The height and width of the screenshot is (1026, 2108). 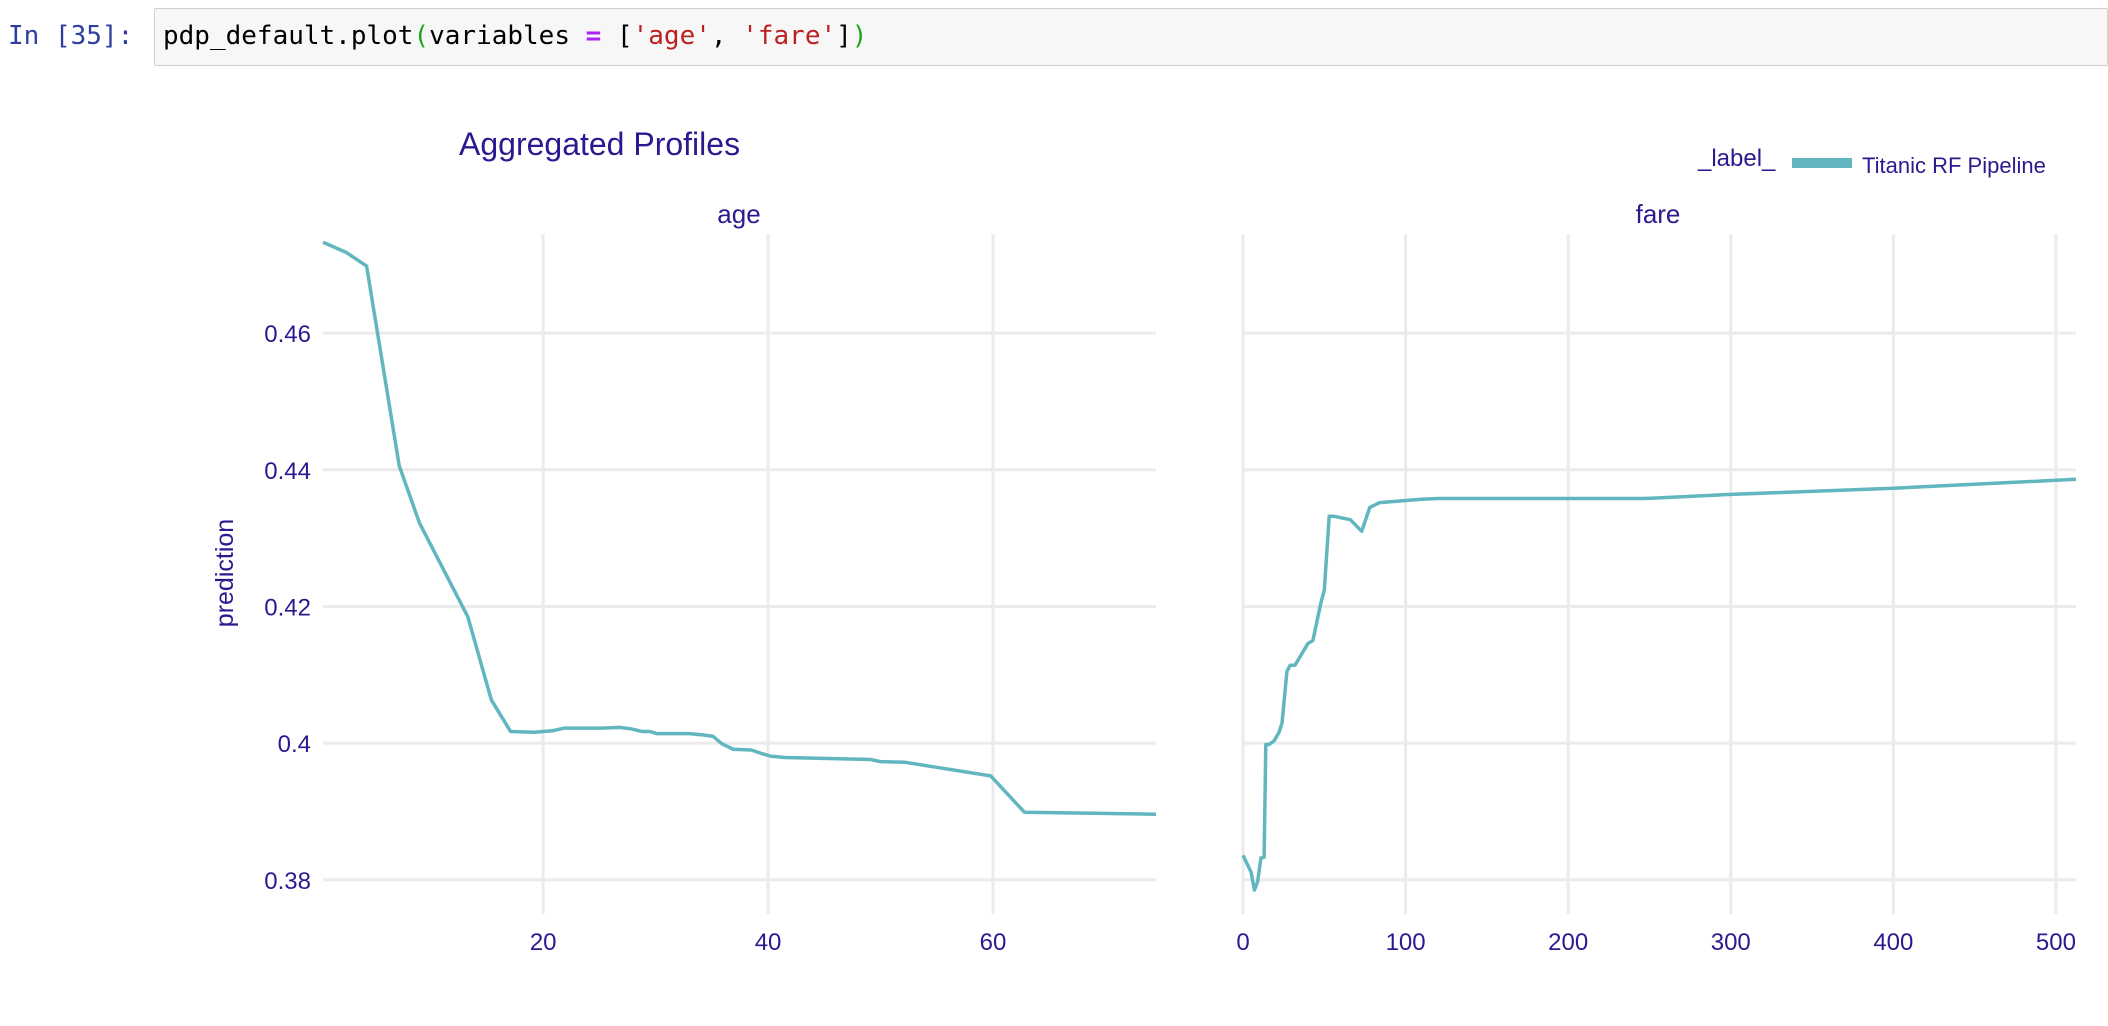 What do you see at coordinates (1658, 214) in the screenshot?
I see `panel-title-fare: fare` at bounding box center [1658, 214].